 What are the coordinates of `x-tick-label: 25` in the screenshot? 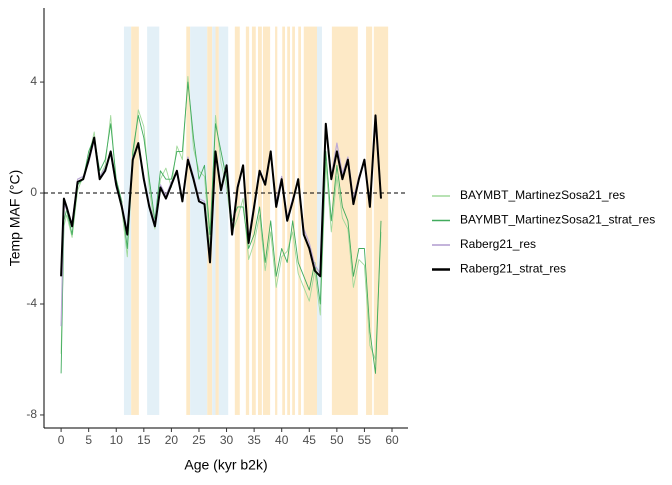 It's located at (199, 440).